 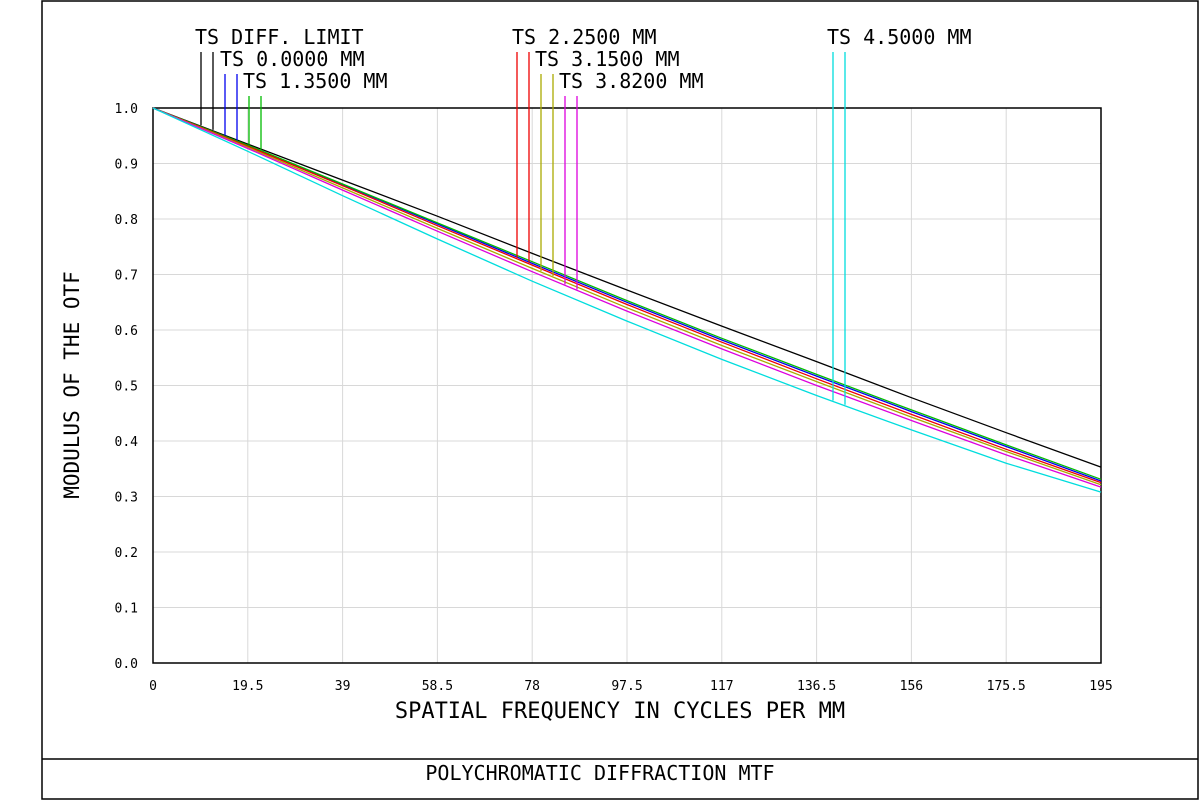 What do you see at coordinates (292, 59) in the screenshot?
I see `legend-label: TS 0.0000 MM` at bounding box center [292, 59].